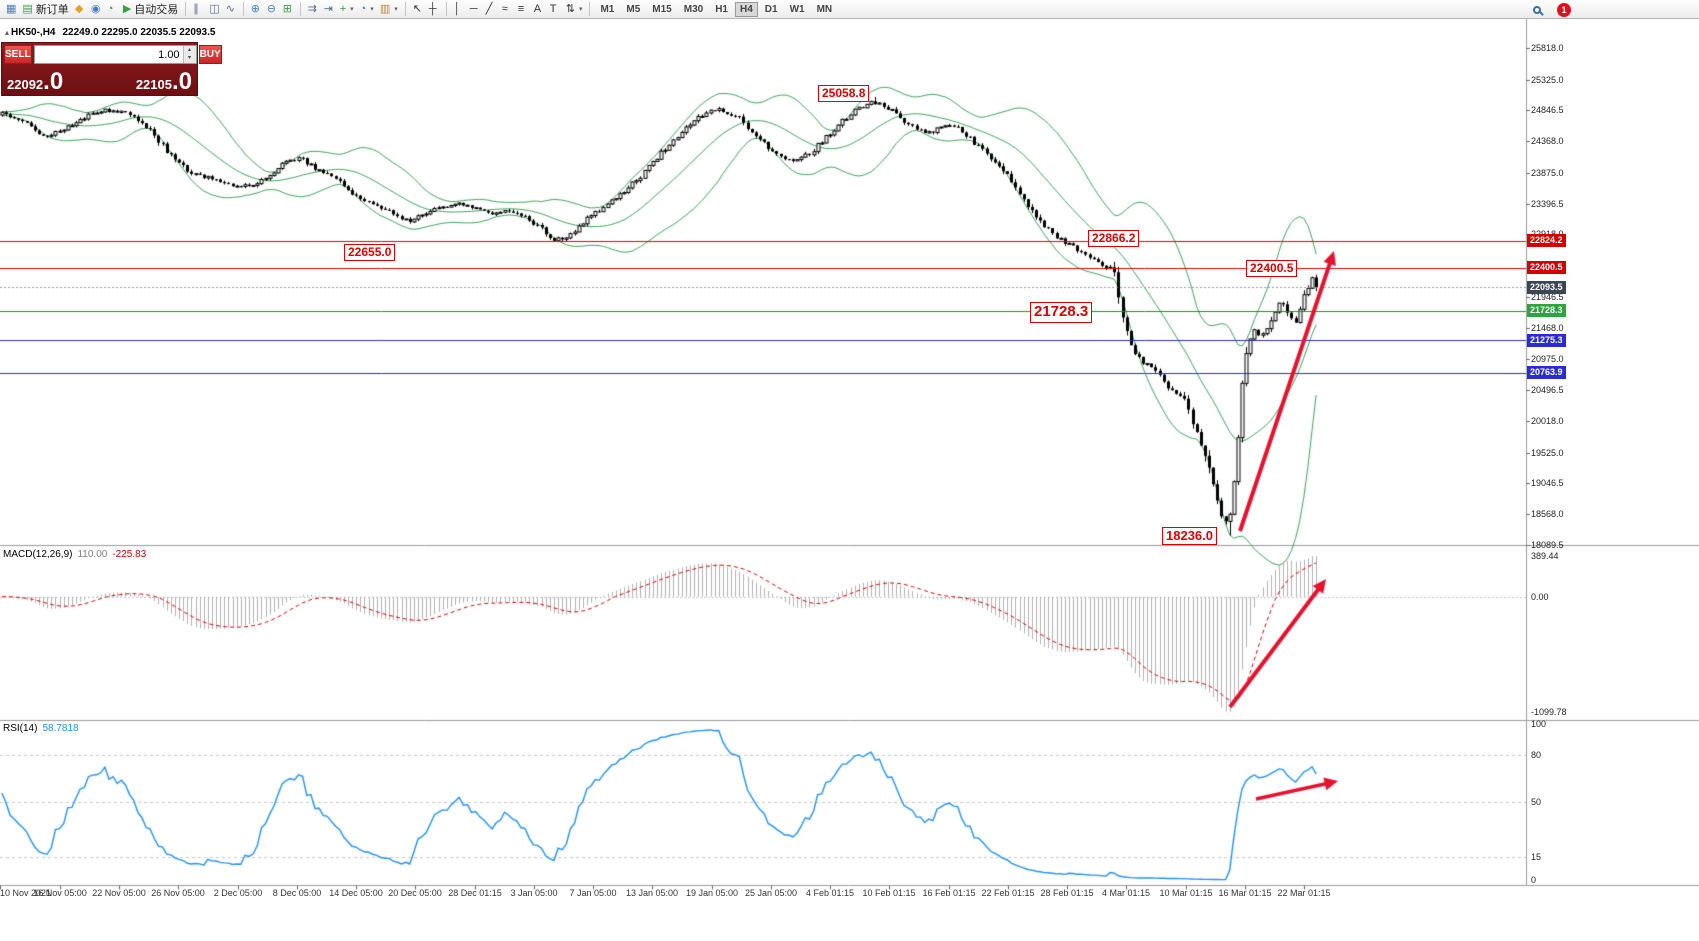 This screenshot has width=1699, height=941. I want to click on text-label-button-glyph: T, so click(553, 9).